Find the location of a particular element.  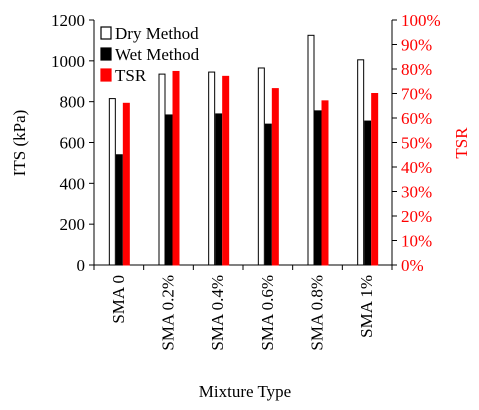

legend-label: Dry Method is located at coordinates (157, 33).